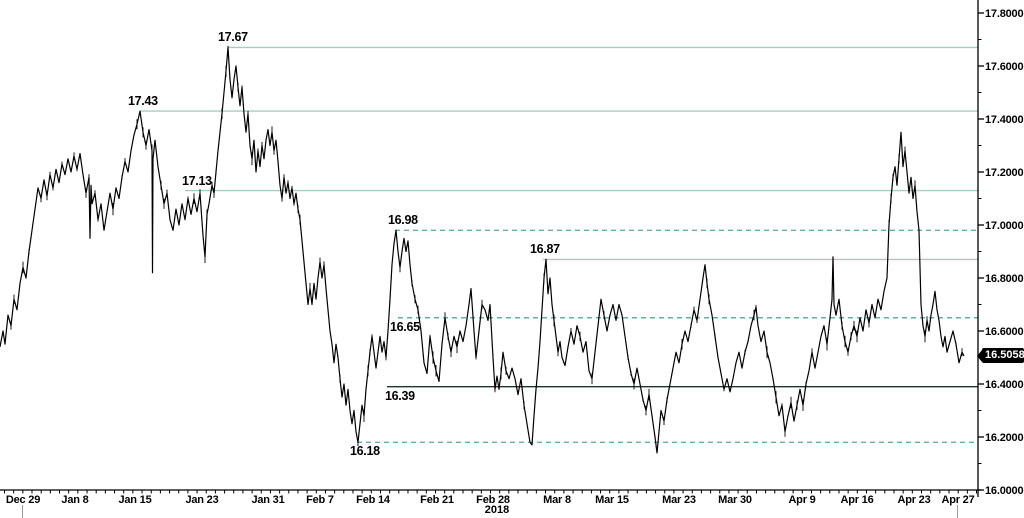 The width and height of the screenshot is (1024, 518). What do you see at coordinates (957, 500) in the screenshot?
I see `x-axis-tick-label: Apr 27` at bounding box center [957, 500].